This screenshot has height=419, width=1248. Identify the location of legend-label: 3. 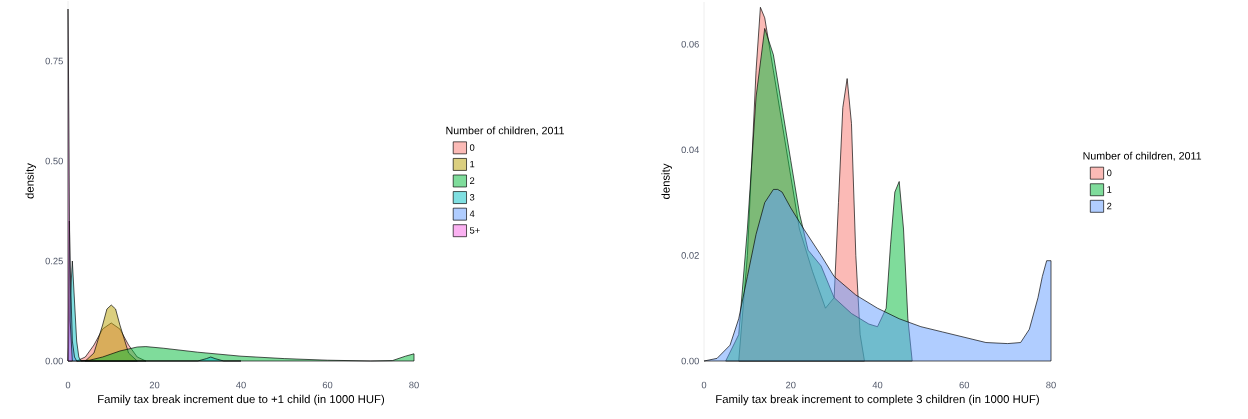
(472, 197).